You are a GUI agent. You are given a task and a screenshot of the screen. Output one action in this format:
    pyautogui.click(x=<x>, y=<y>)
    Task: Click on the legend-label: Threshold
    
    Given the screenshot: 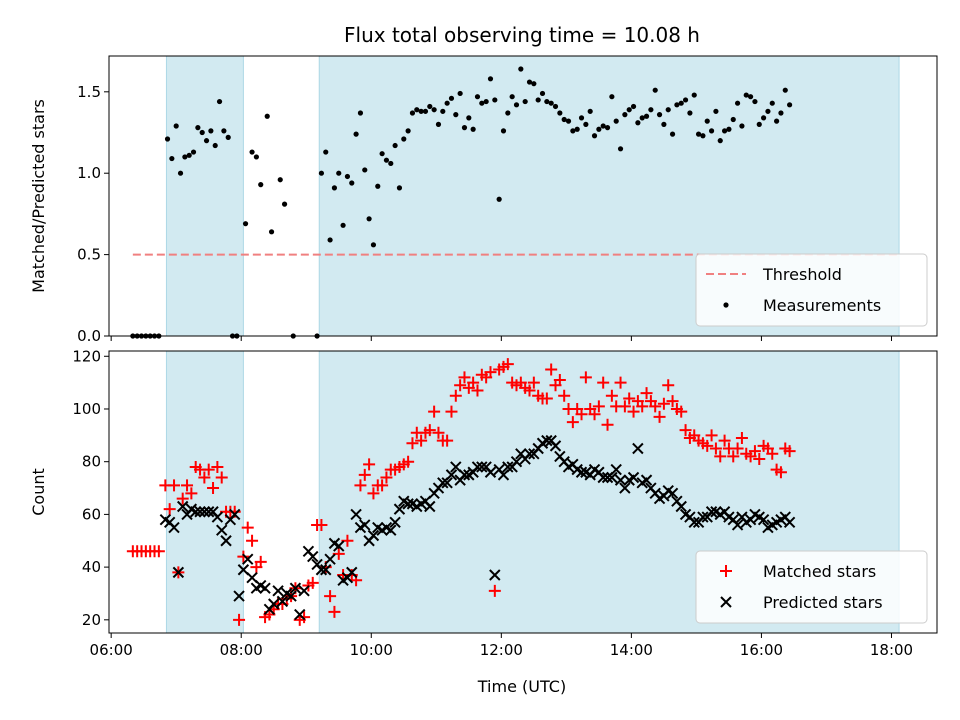 What is the action you would take?
    pyautogui.click(x=802, y=274)
    